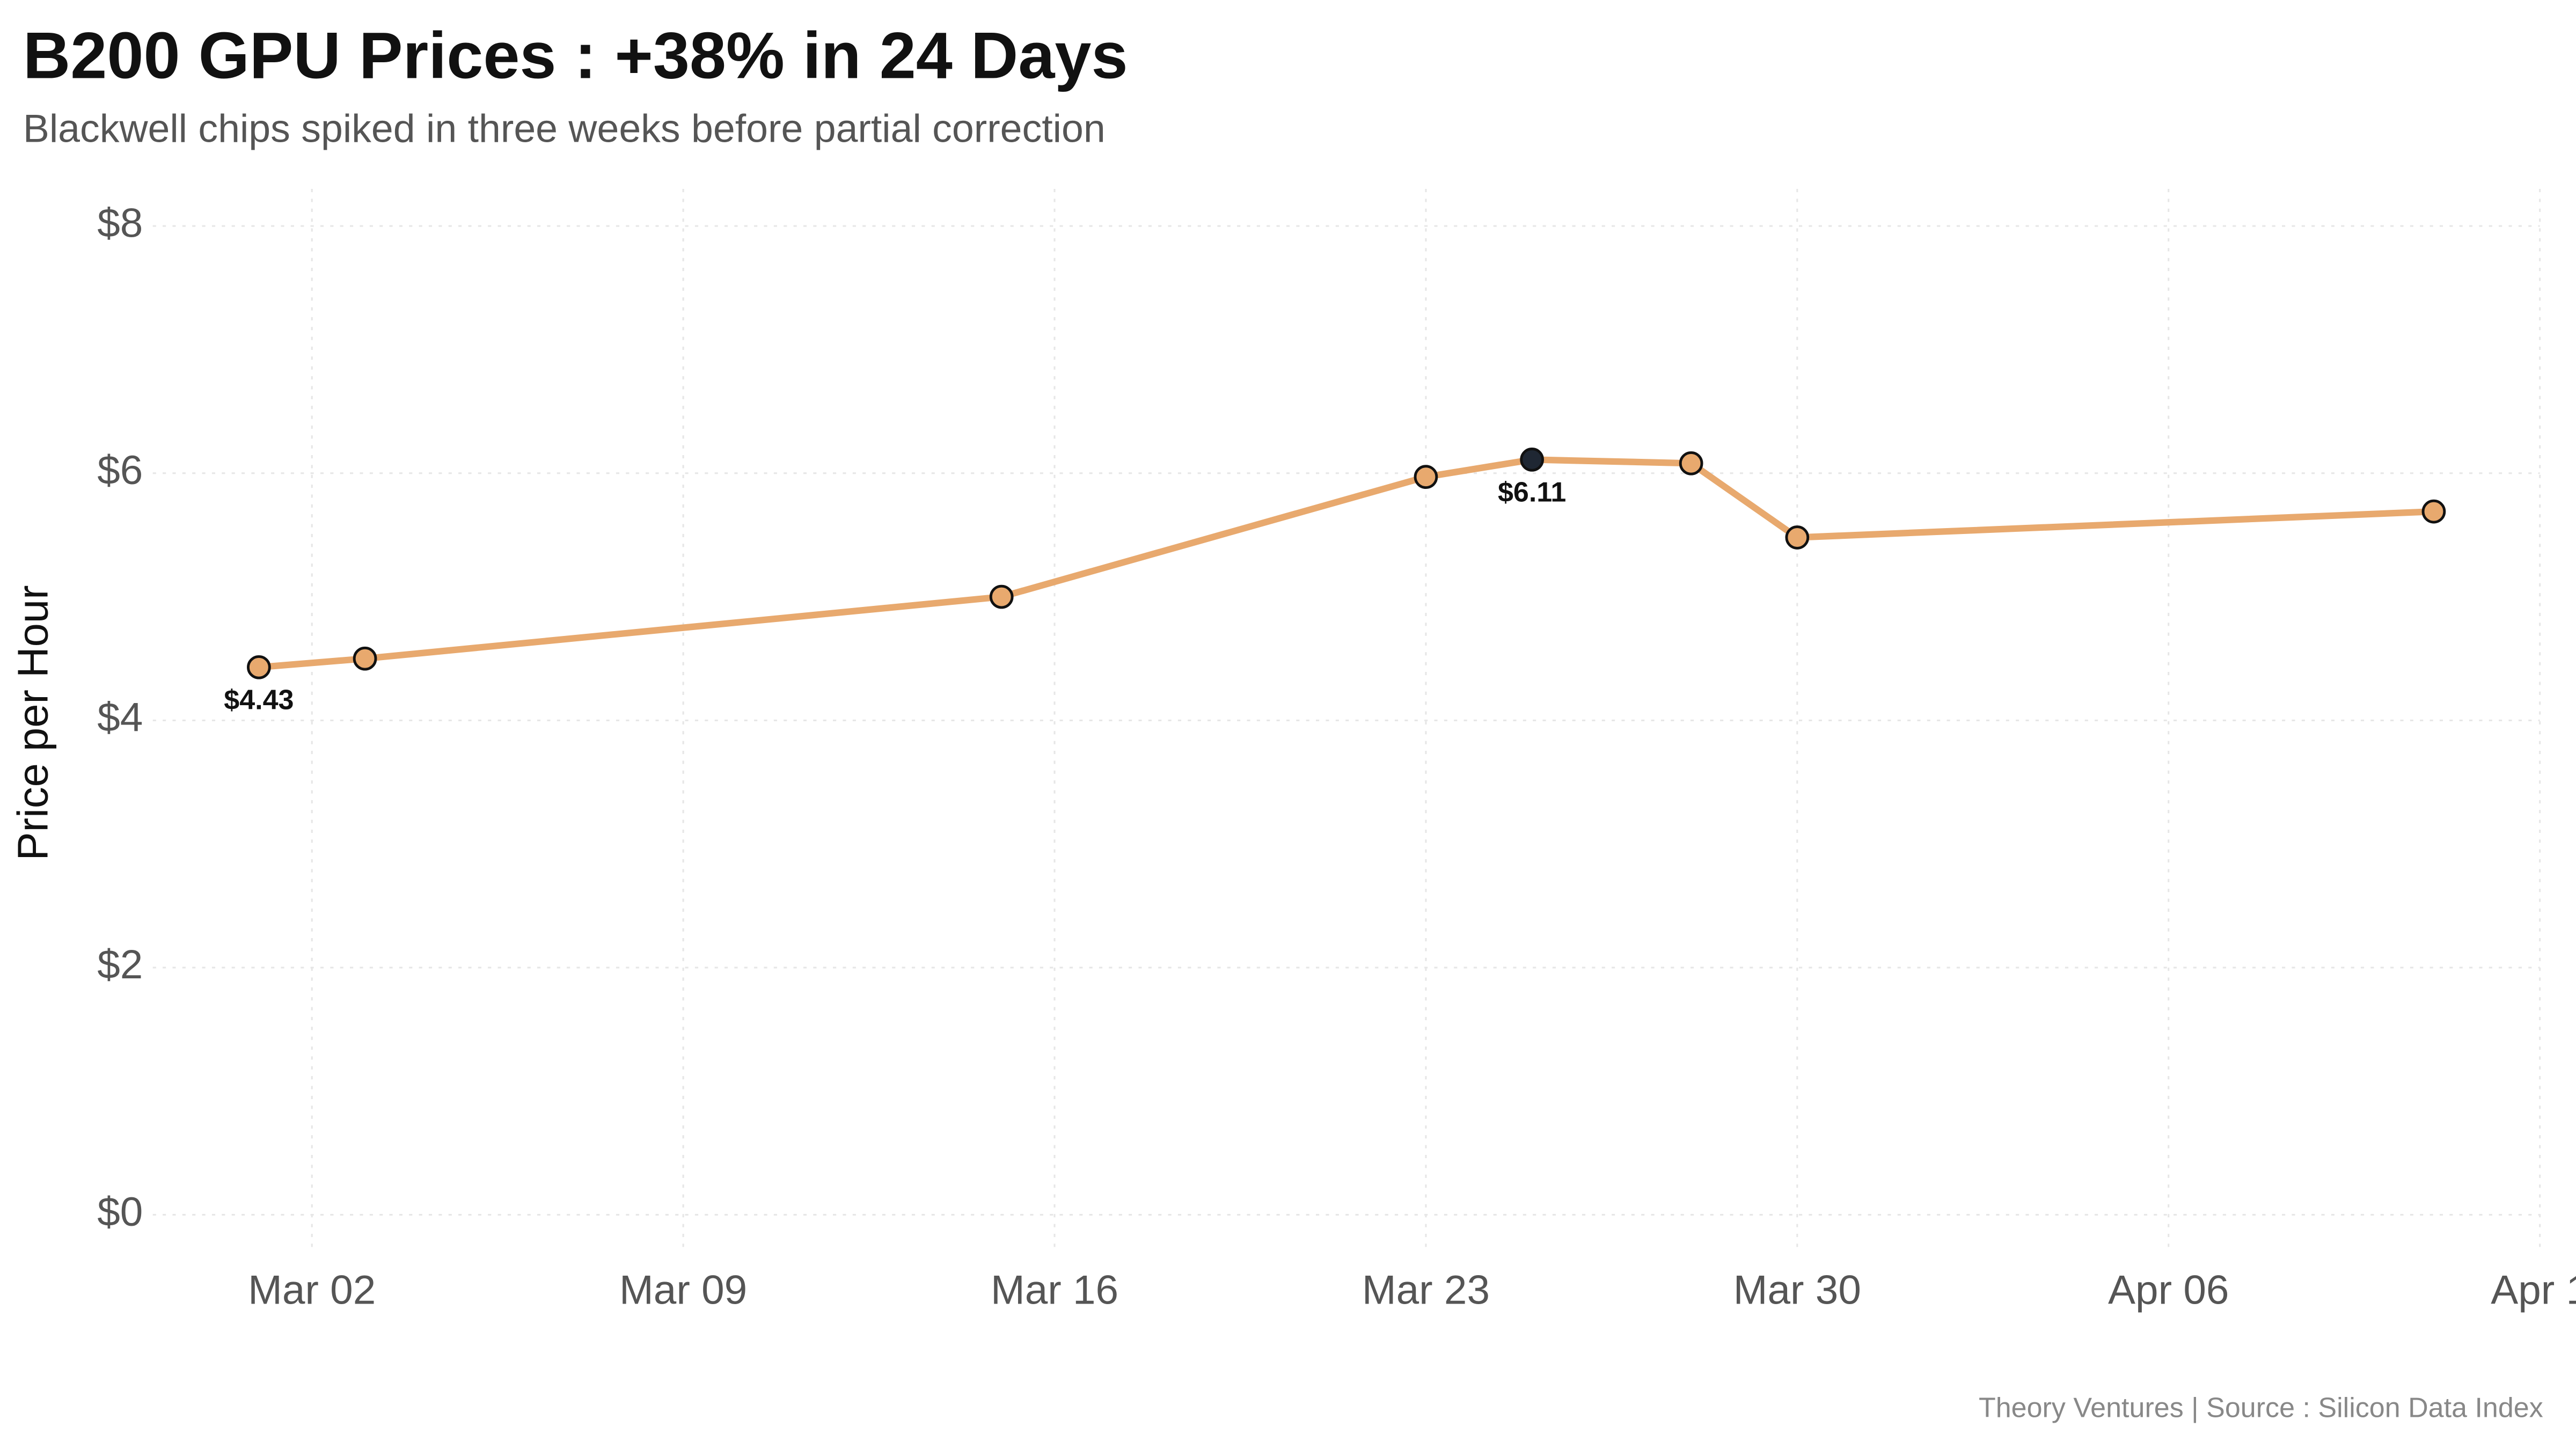 This screenshot has height=1449, width=2576. I want to click on x-tick-label: Mar 09, so click(683, 1290).